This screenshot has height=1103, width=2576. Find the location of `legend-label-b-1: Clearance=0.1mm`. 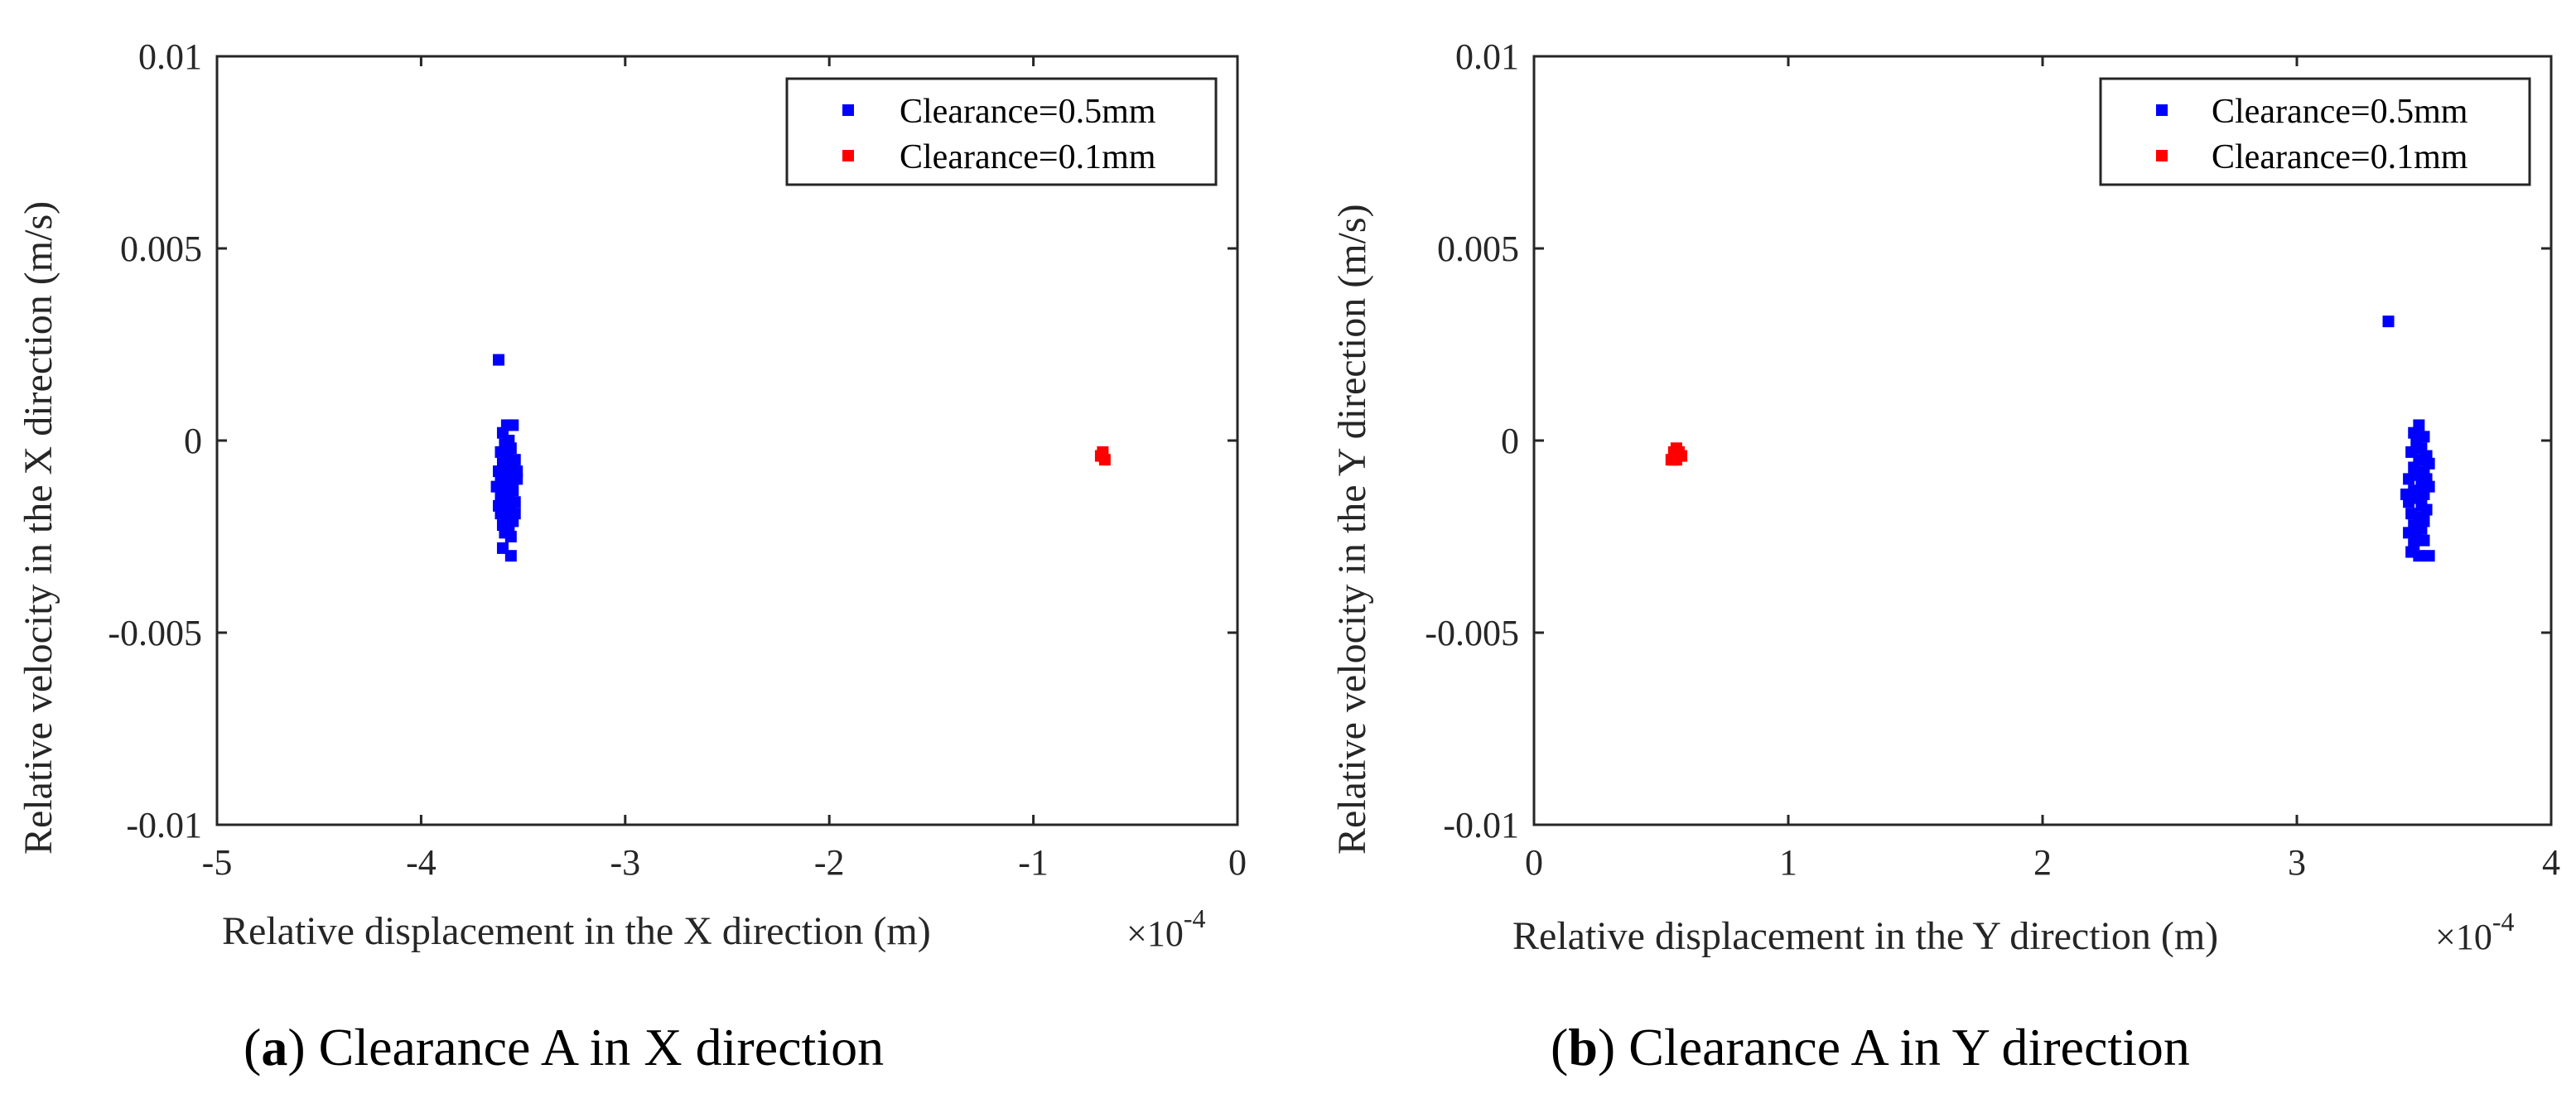

legend-label-b-1: Clearance=0.1mm is located at coordinates (2340, 157).